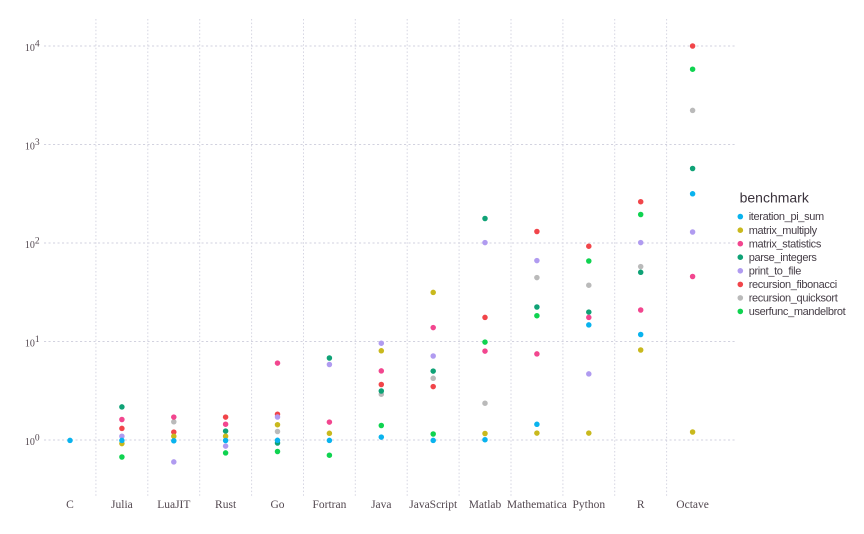  I want to click on svg-text: Java, so click(381, 505).